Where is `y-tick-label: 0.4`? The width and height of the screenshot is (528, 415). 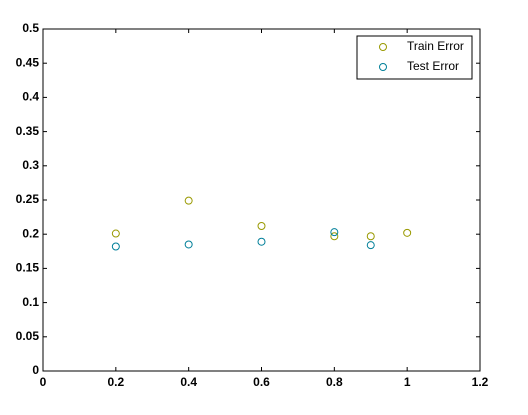 y-tick-label: 0.4 is located at coordinates (30, 97).